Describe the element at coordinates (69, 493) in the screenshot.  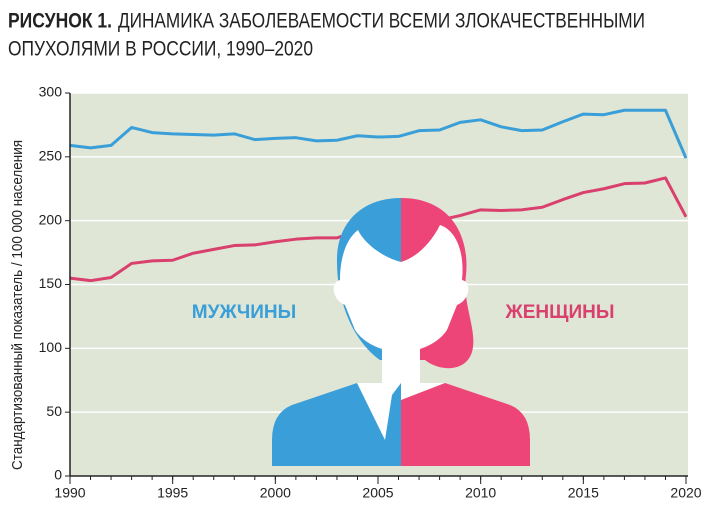
I see `x-tick-label: 1990` at that location.